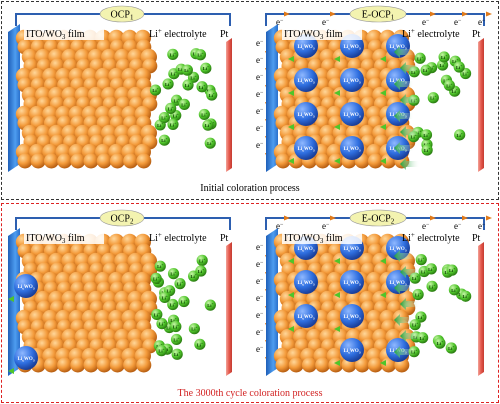 This screenshot has width=500, height=404. What do you see at coordinates (224, 34) in the screenshot?
I see `pt-label-ocp1: Pt` at bounding box center [224, 34].